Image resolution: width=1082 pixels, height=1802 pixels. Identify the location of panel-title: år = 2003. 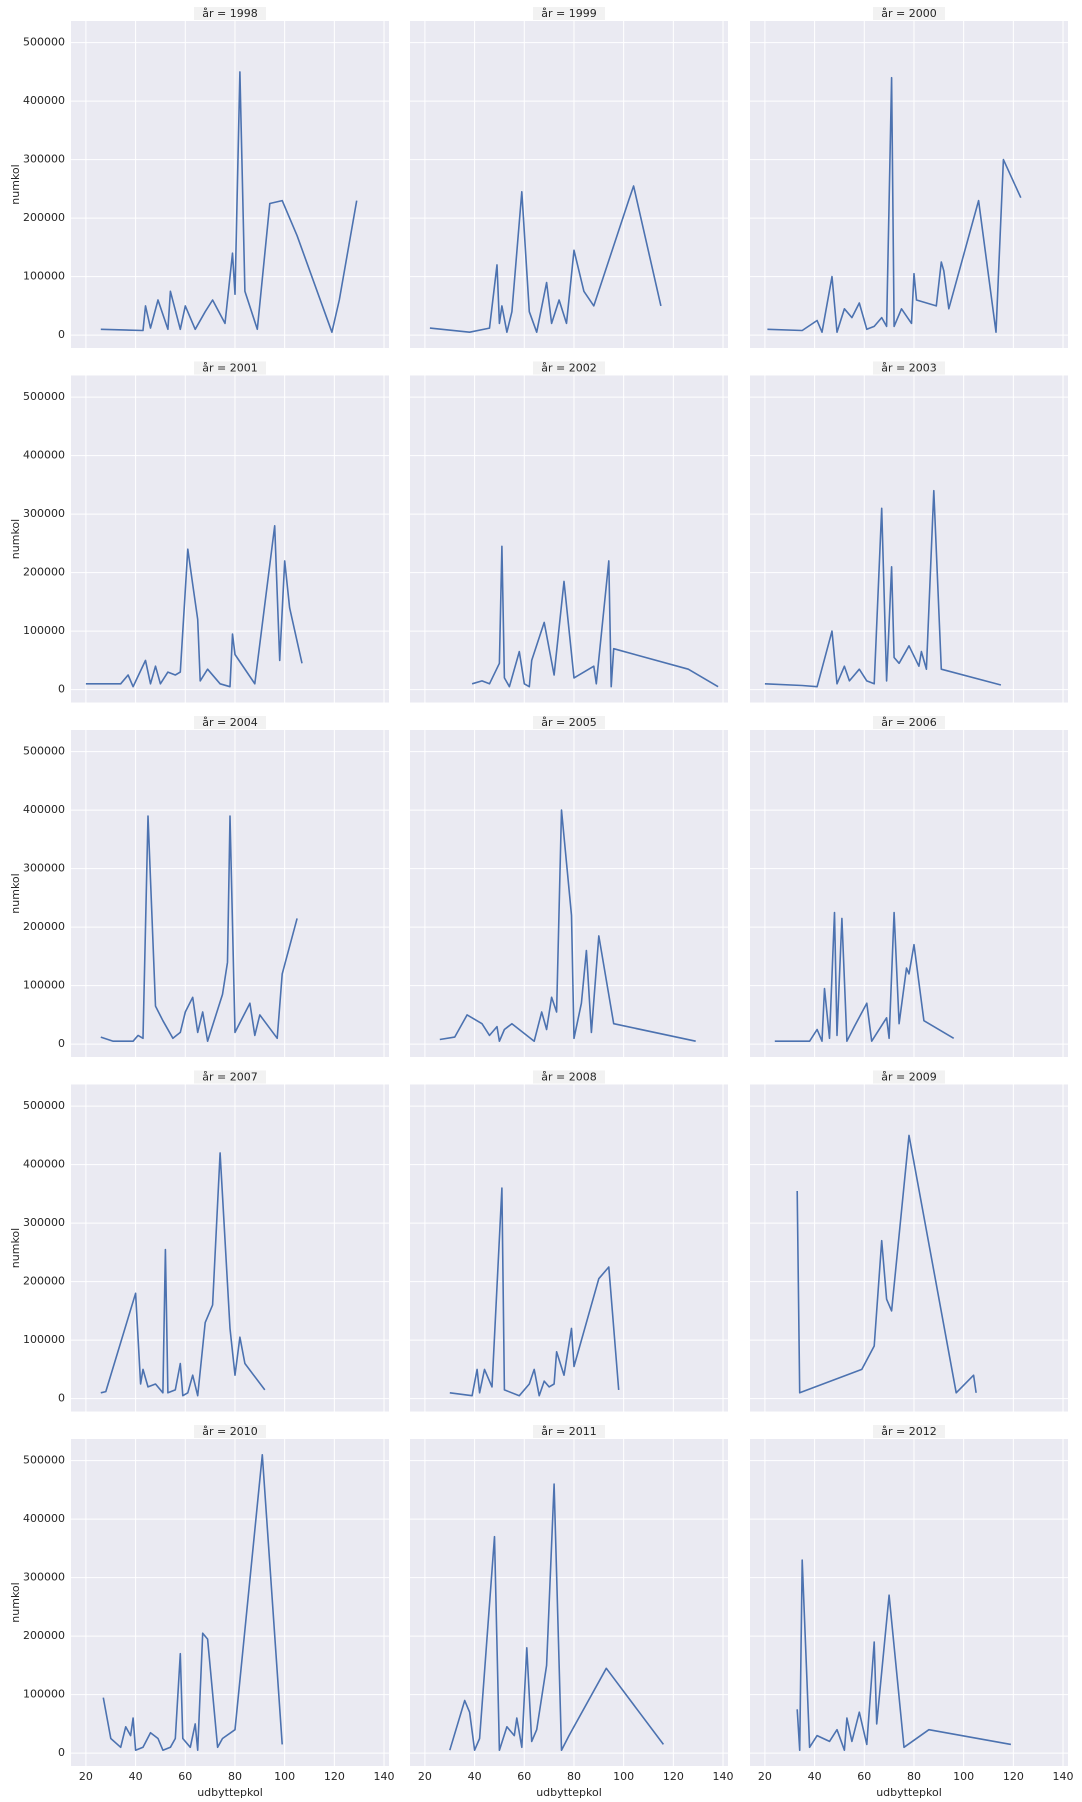
(908, 368).